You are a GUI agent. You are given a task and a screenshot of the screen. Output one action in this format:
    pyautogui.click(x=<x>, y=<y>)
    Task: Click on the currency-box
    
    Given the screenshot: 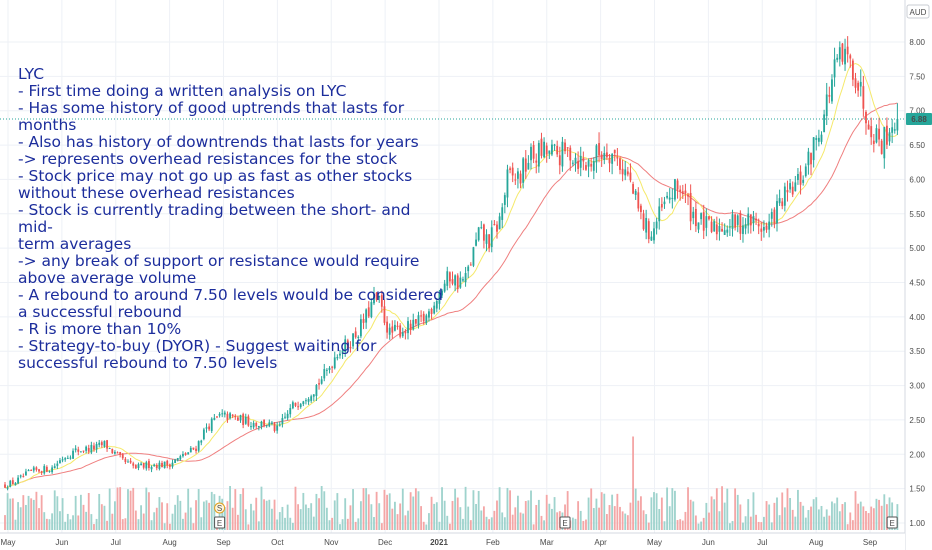 What is the action you would take?
    pyautogui.click(x=918, y=11)
    